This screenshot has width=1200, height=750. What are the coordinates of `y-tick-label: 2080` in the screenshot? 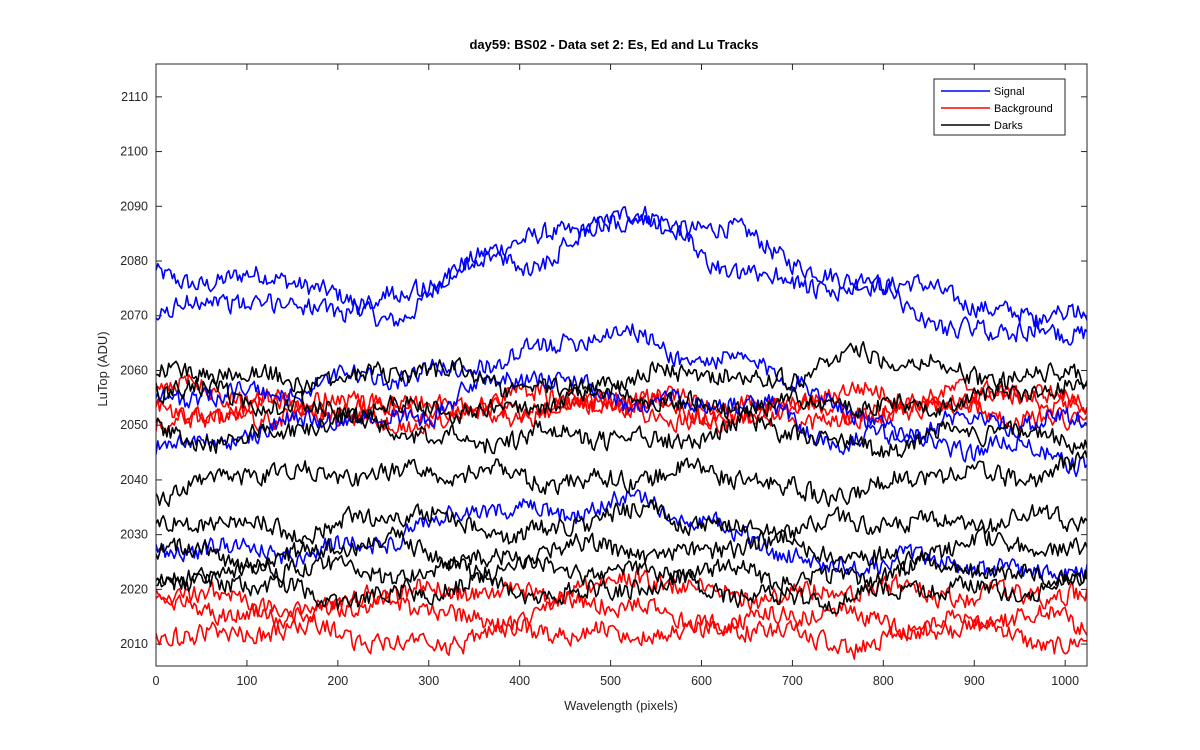 It's located at (134, 261).